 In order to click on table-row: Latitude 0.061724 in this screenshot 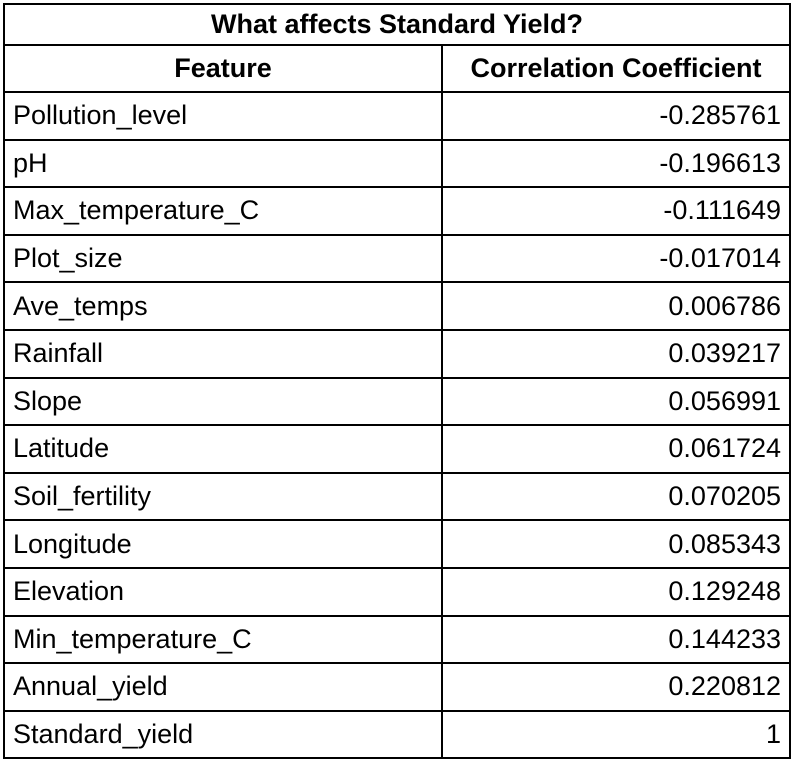, I will do `click(397, 449)`.